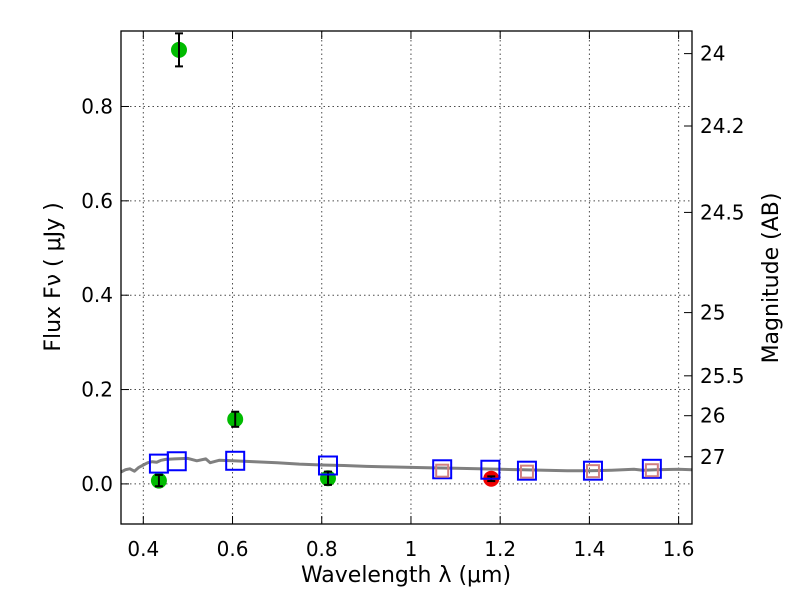  Describe the element at coordinates (712, 54) in the screenshot. I see `mag-tick-label: 24` at that location.